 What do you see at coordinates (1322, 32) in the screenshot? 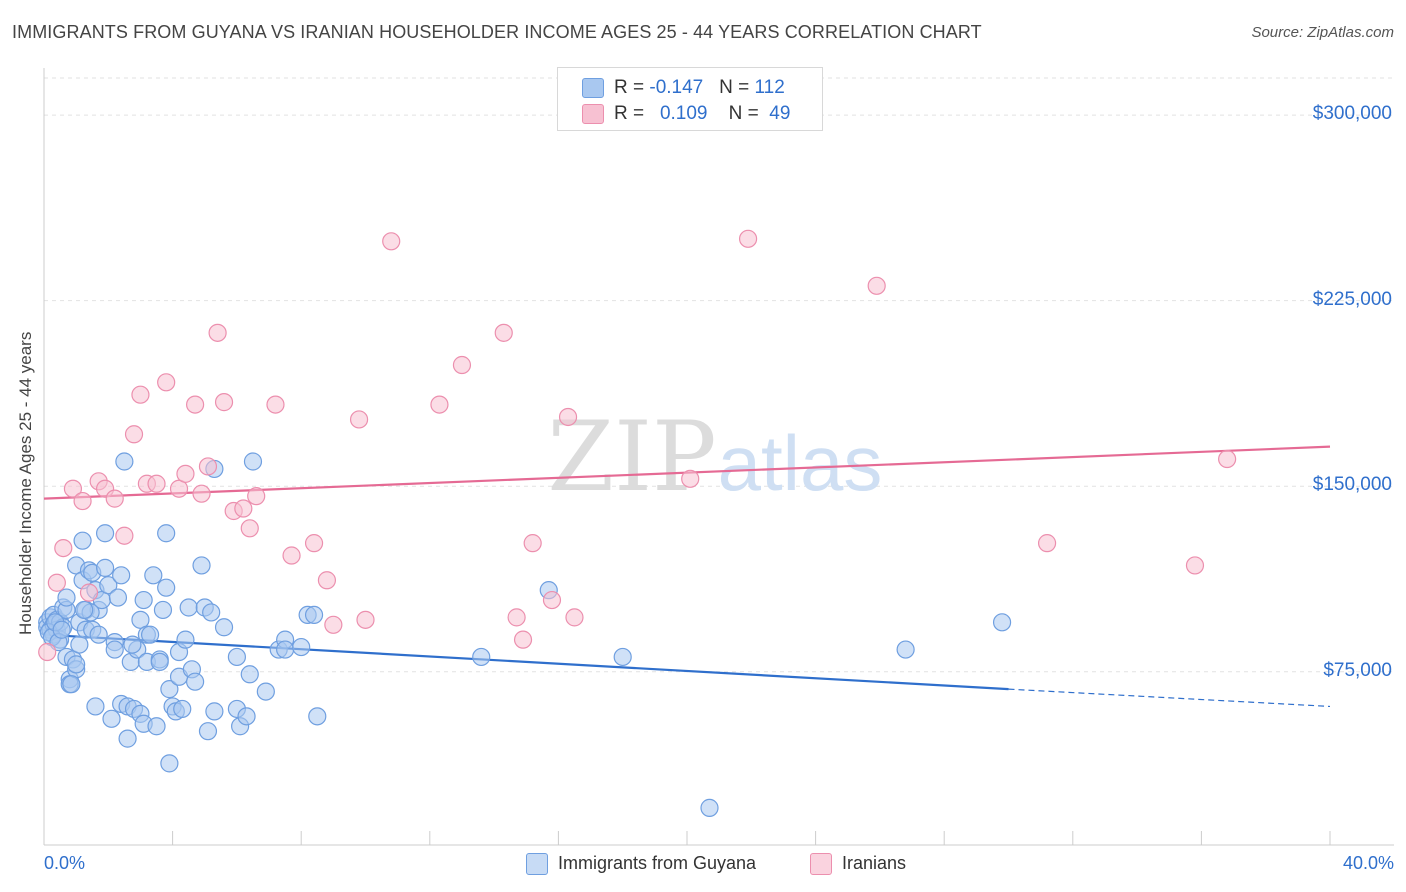
I see `chart-source: Source: ZipAtlas.com` at bounding box center [1322, 32].